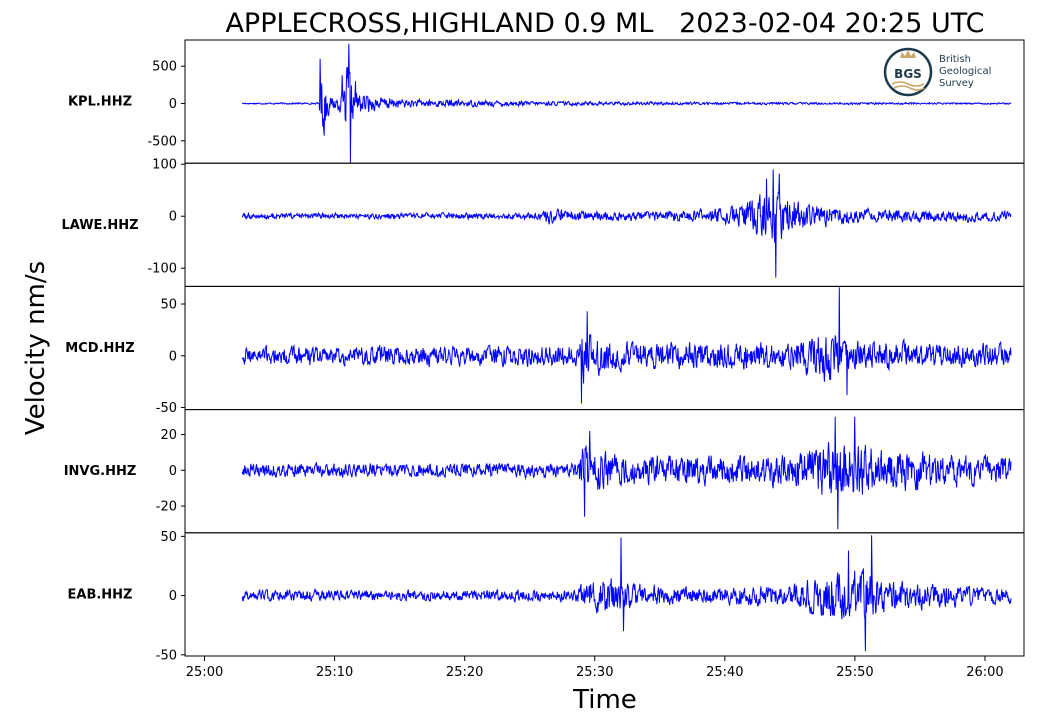  Describe the element at coordinates (204, 672) in the screenshot. I see `x-tick-label: 25:00` at that location.